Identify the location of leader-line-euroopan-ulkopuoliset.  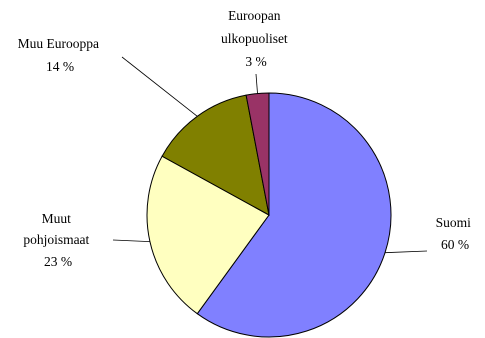
(256, 83).